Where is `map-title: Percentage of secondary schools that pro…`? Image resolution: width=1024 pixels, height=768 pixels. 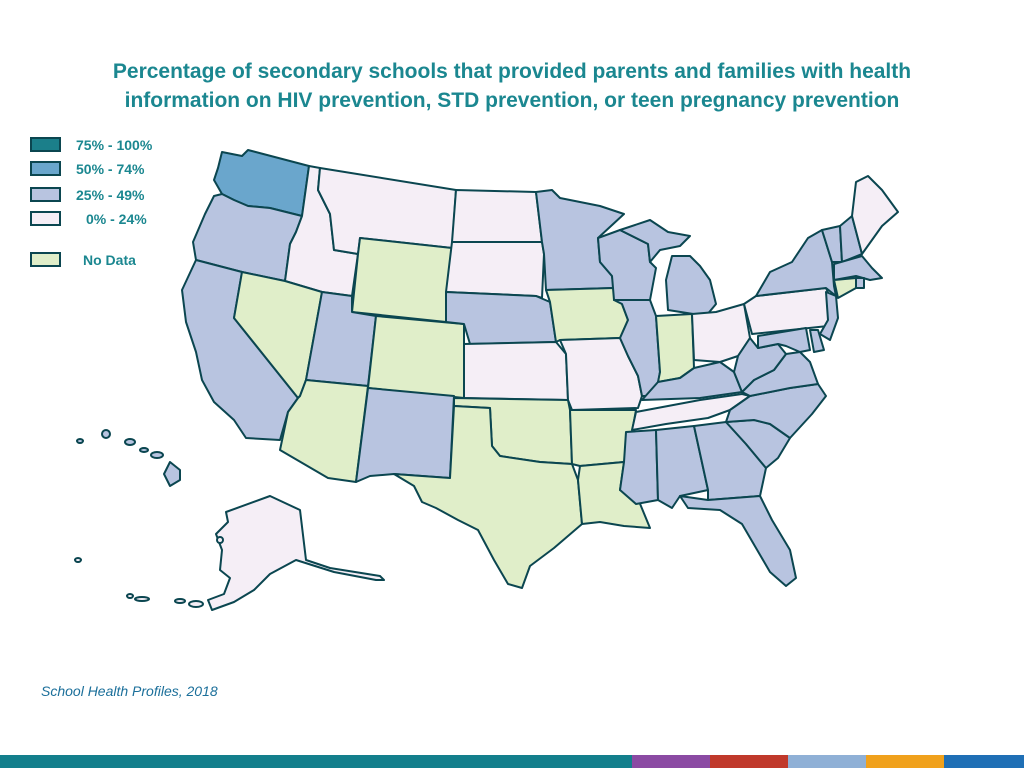
map-title: Percentage of secondary schools that pro… is located at coordinates (512, 86).